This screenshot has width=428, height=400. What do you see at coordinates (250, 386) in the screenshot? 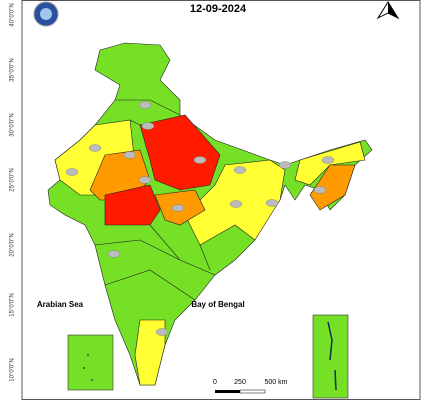
I see `scale-bar: 0 250 500 km` at bounding box center [250, 386].